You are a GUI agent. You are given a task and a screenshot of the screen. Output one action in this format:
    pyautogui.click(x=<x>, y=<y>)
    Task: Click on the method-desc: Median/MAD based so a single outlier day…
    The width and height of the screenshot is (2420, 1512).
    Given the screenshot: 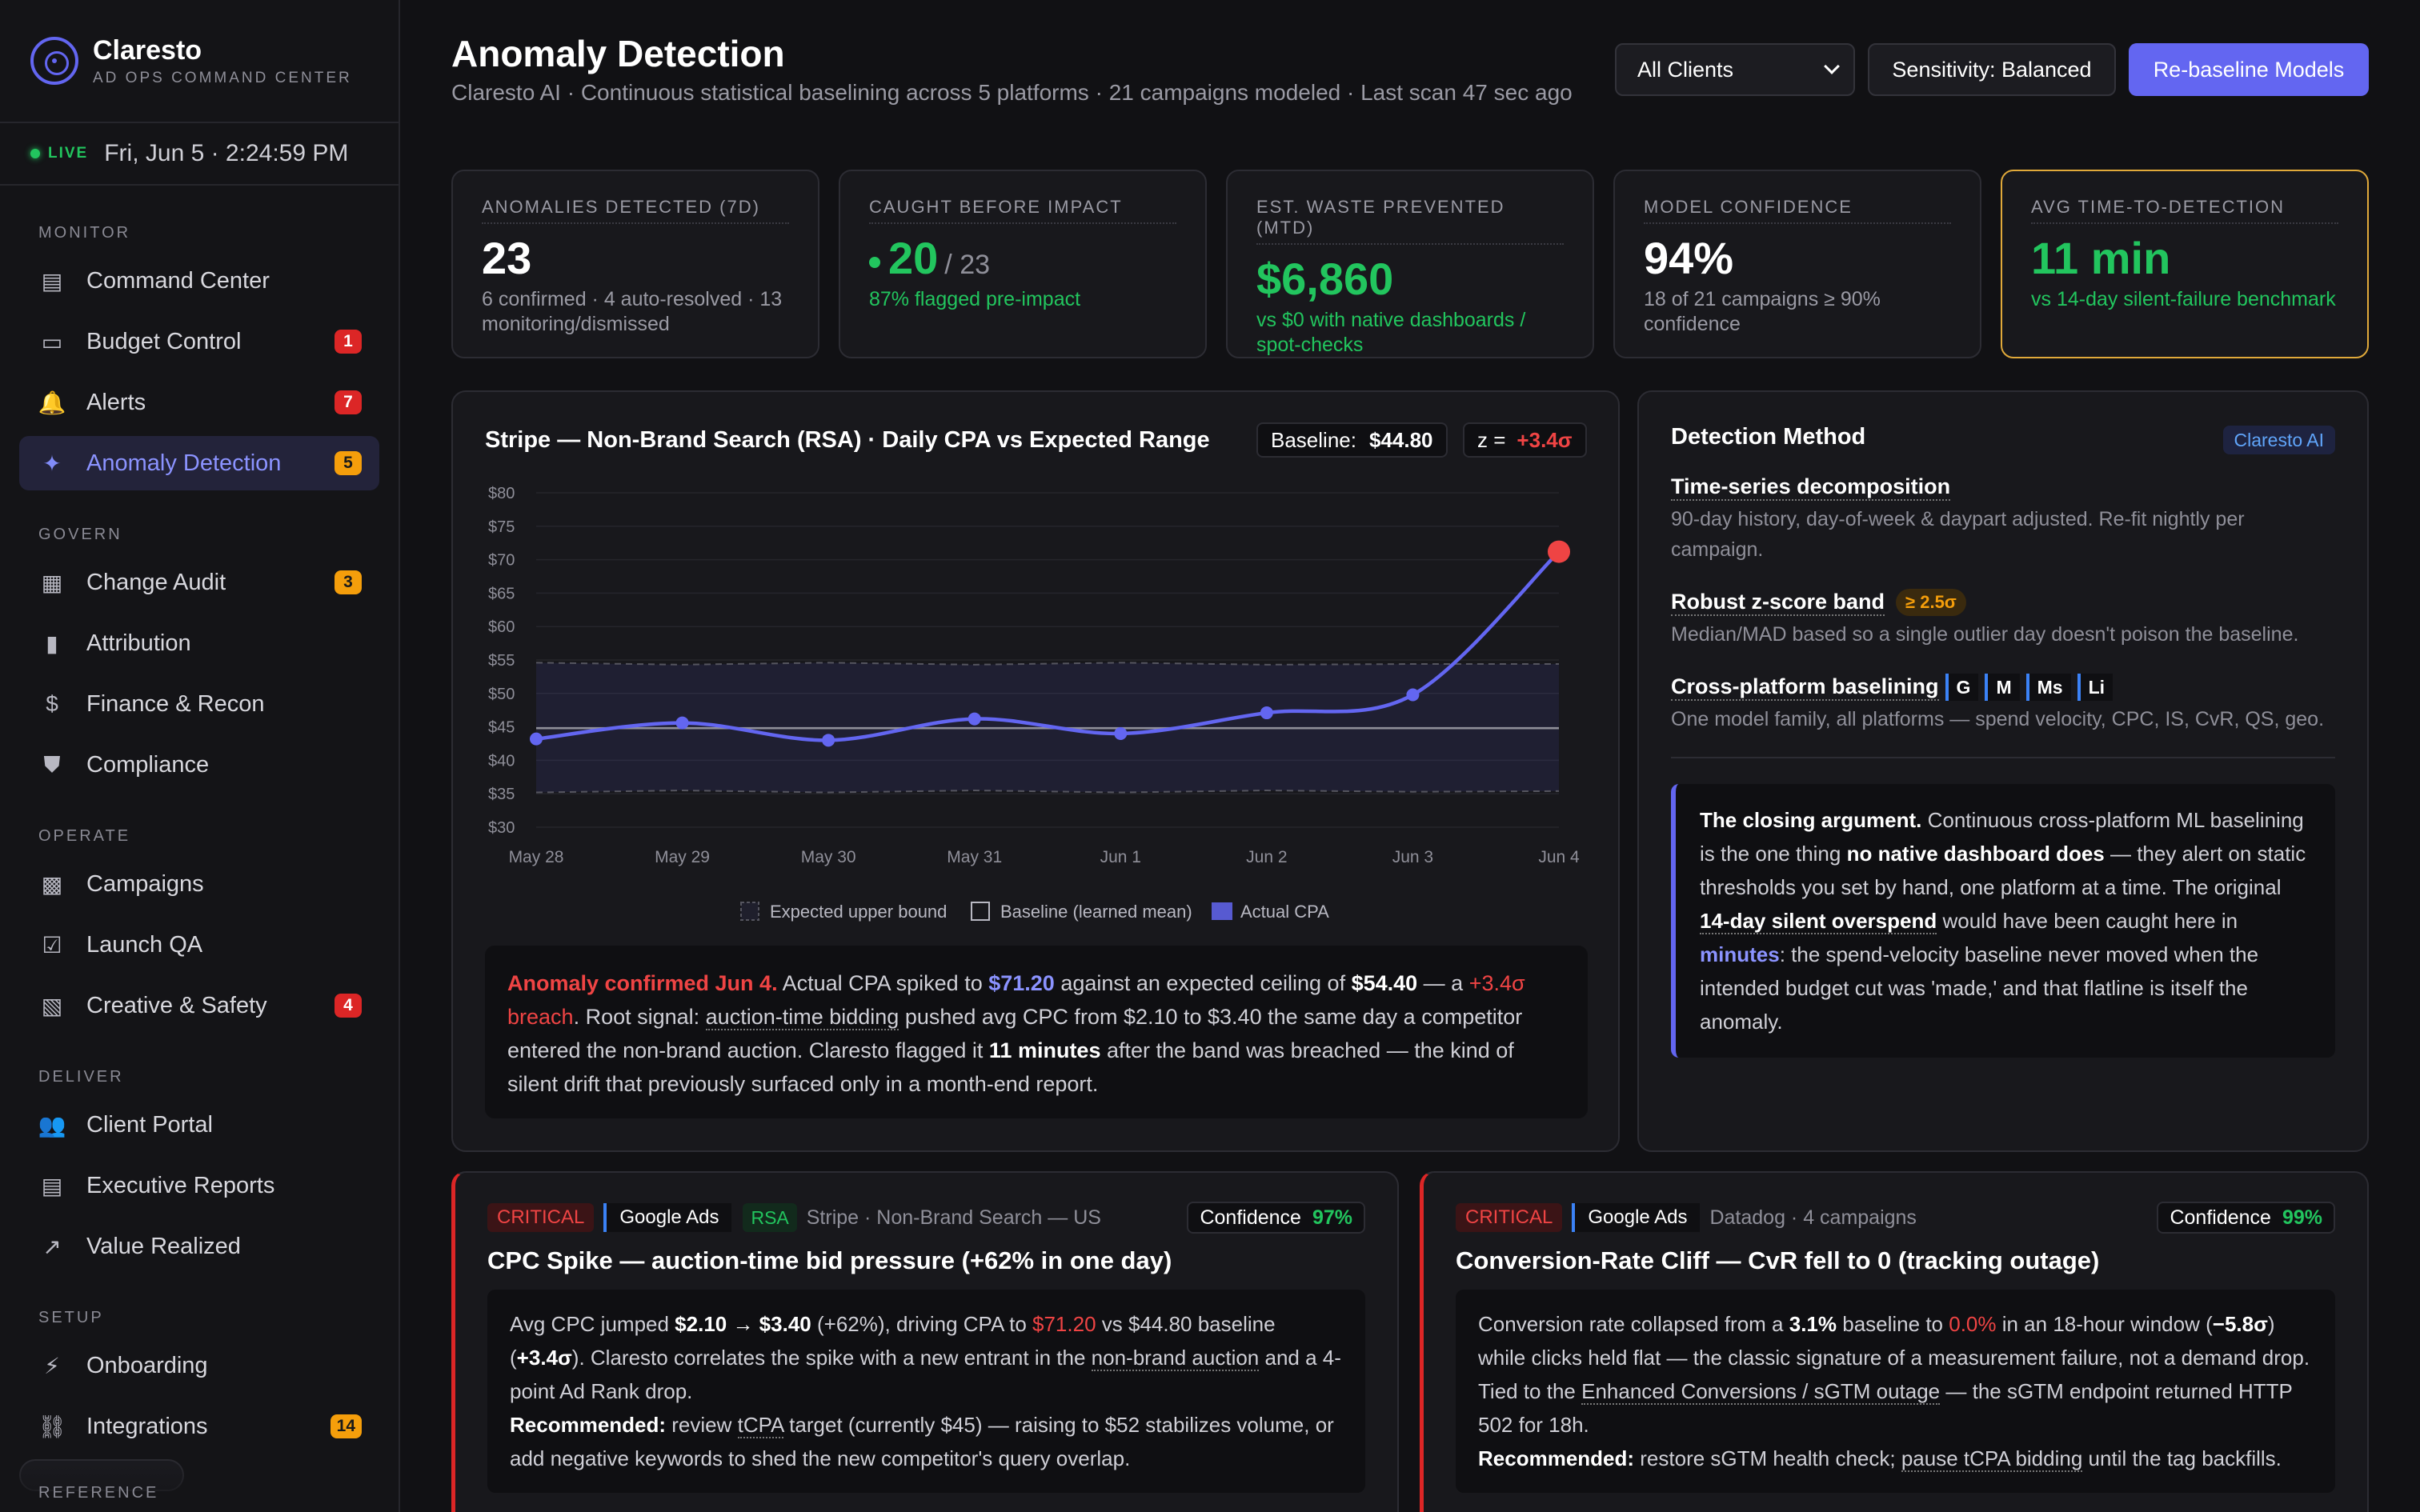 What is the action you would take?
    pyautogui.click(x=1985, y=634)
    